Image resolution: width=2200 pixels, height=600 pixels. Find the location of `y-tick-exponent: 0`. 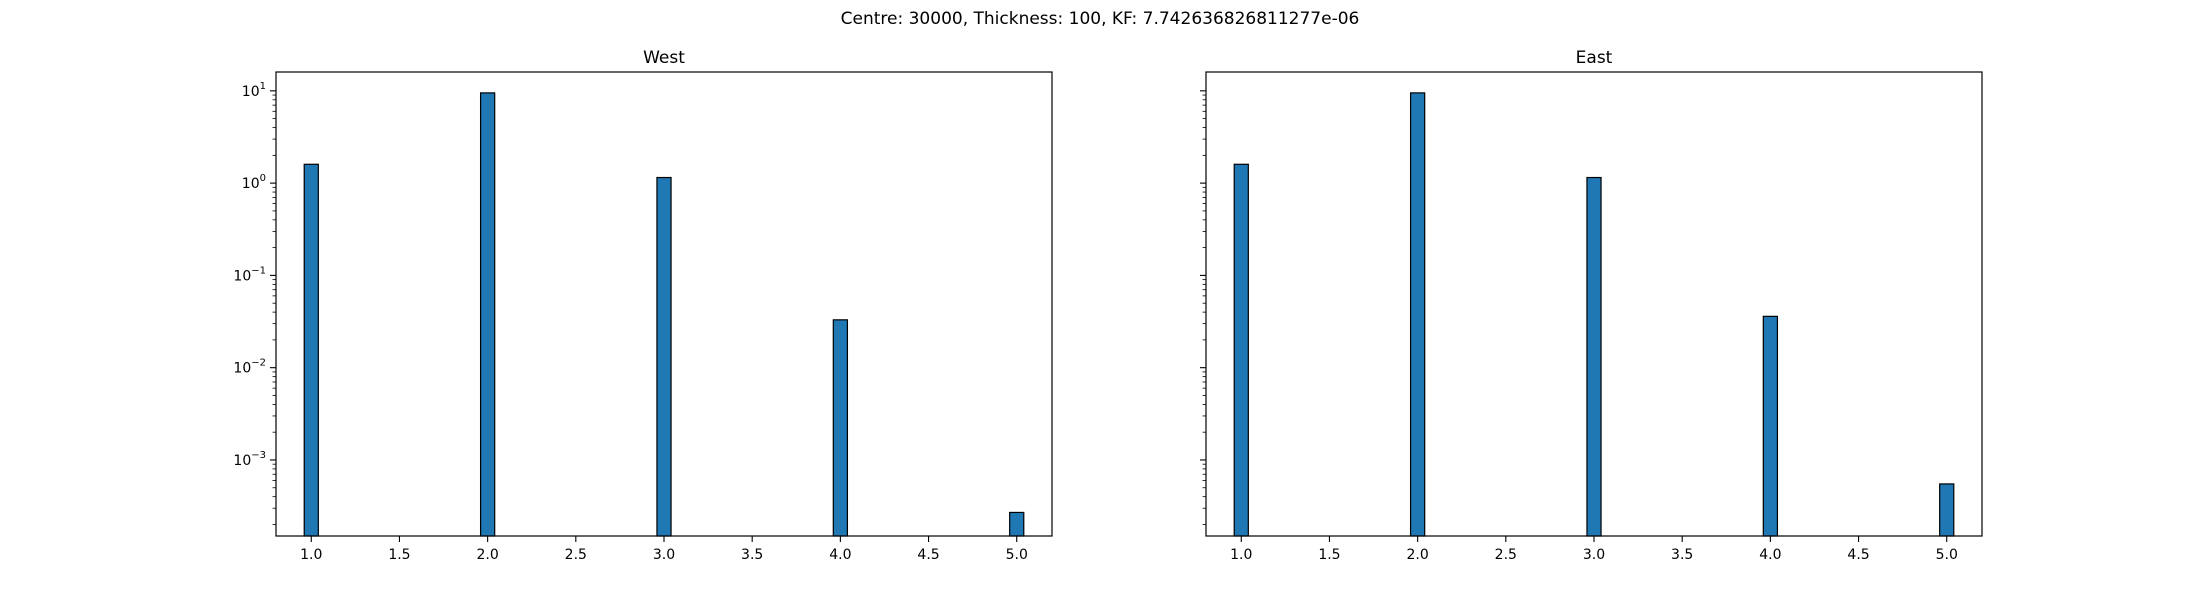

y-tick-exponent: 0 is located at coordinates (263, 178).